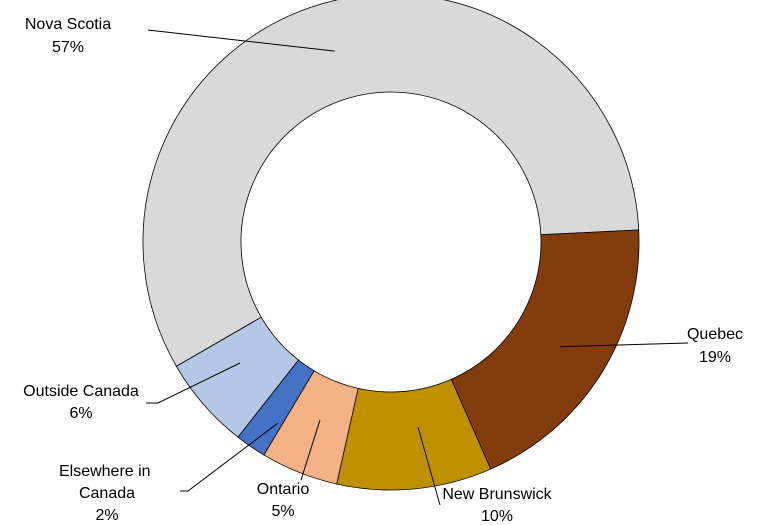 The image size is (767, 525). What do you see at coordinates (229, 457) in the screenshot?
I see `leader-line-elsewhere-in-canada` at bounding box center [229, 457].